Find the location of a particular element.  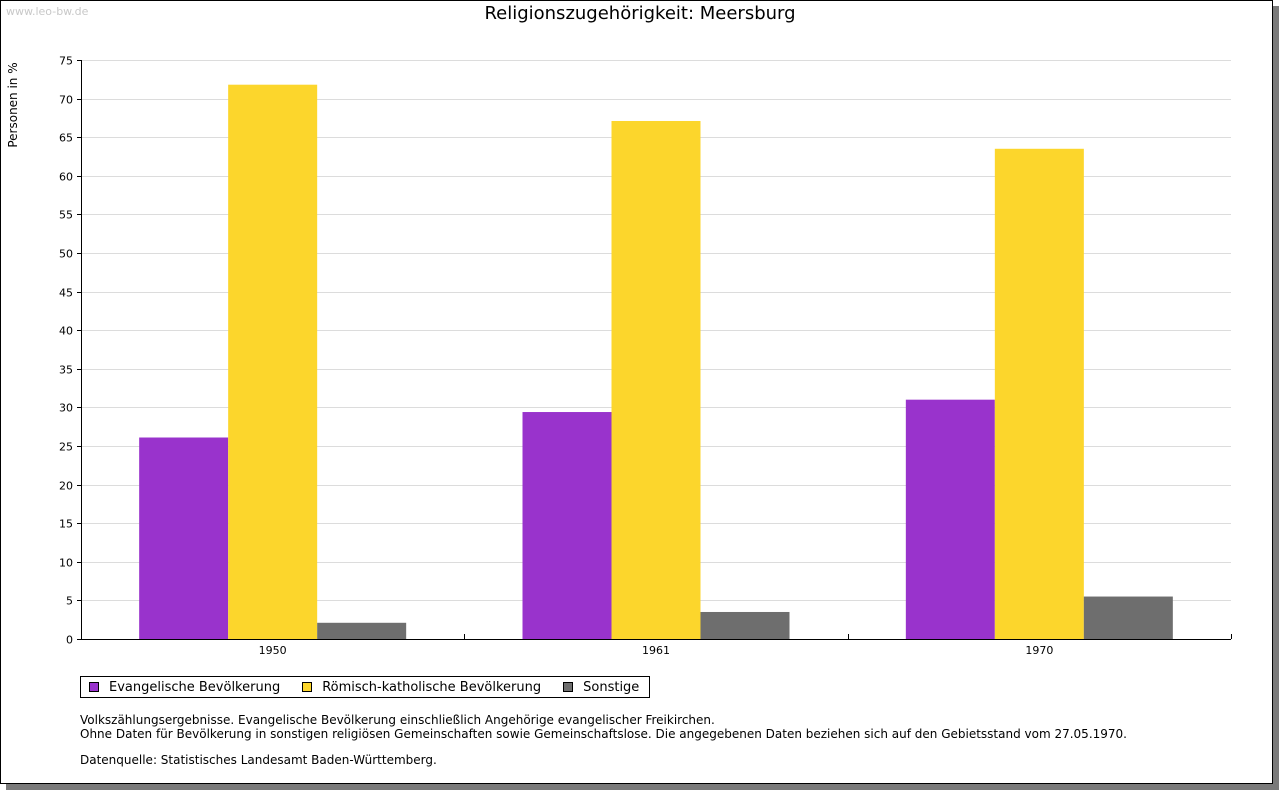

chart-title: Religionszugehörigkeit: Meersburg is located at coordinates (640, 13).